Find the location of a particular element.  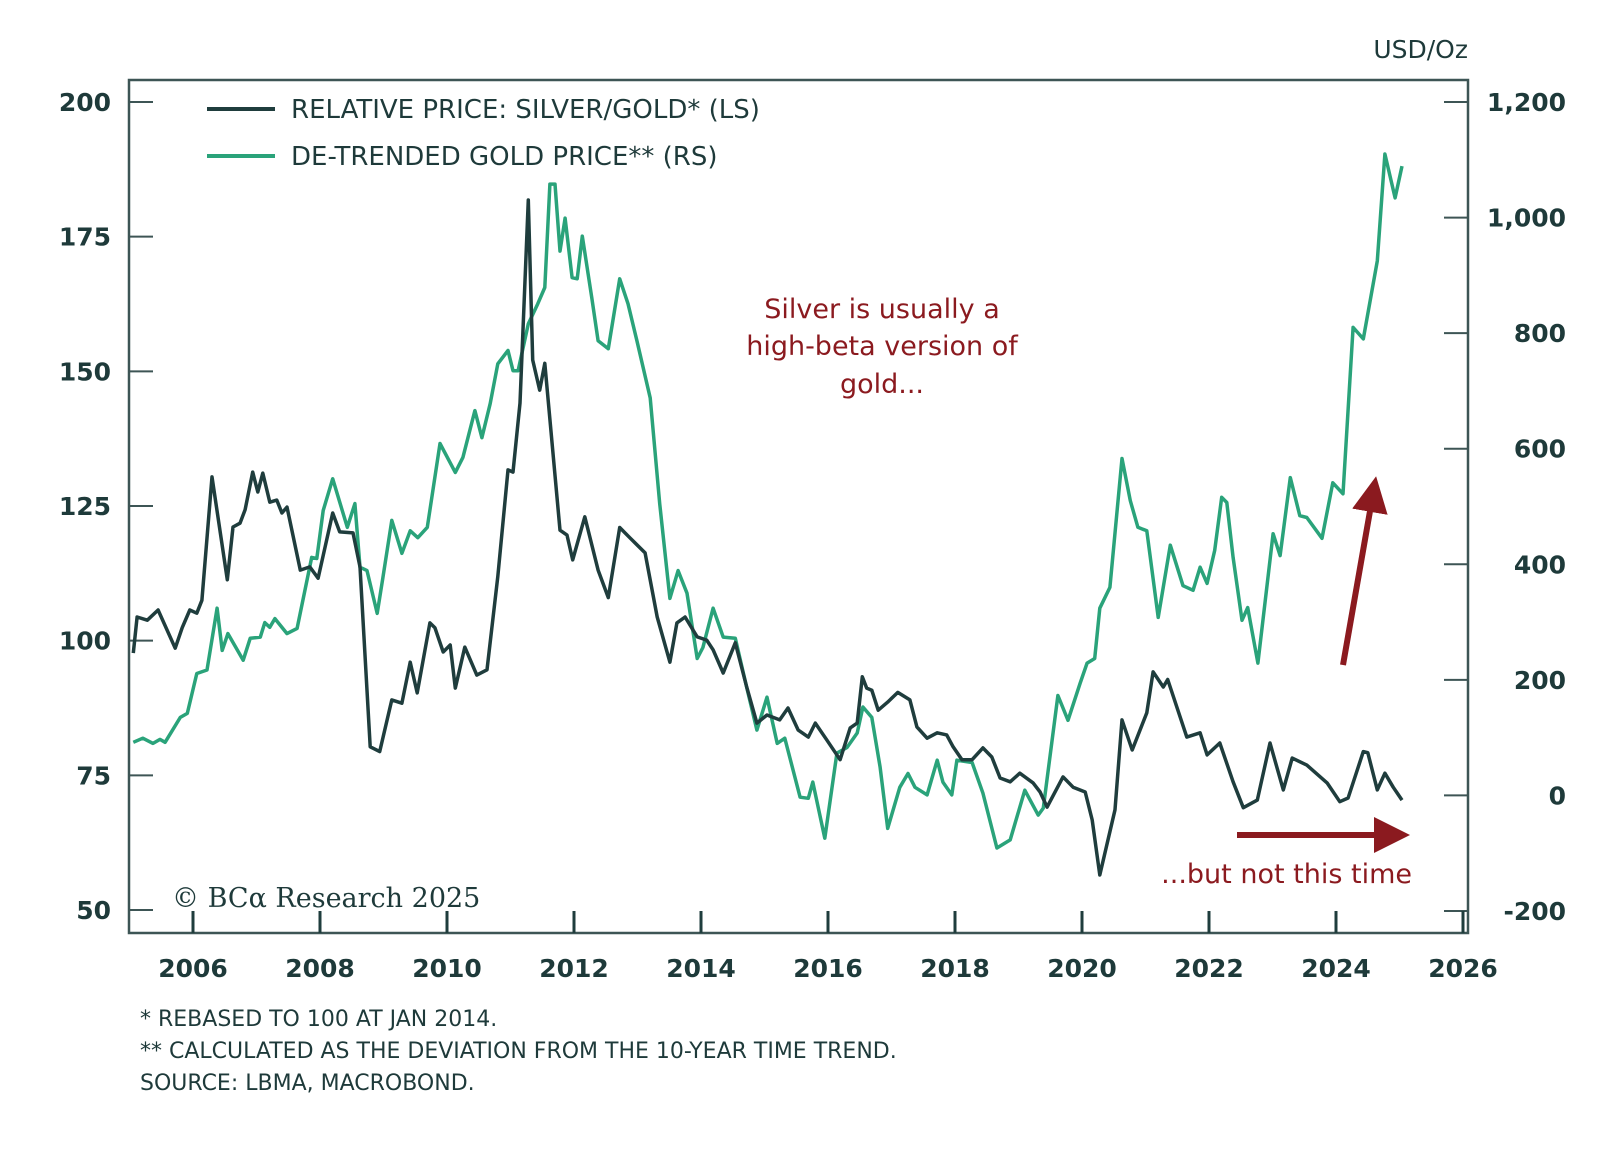

up-arrow-icon is located at coordinates (1364, 571).